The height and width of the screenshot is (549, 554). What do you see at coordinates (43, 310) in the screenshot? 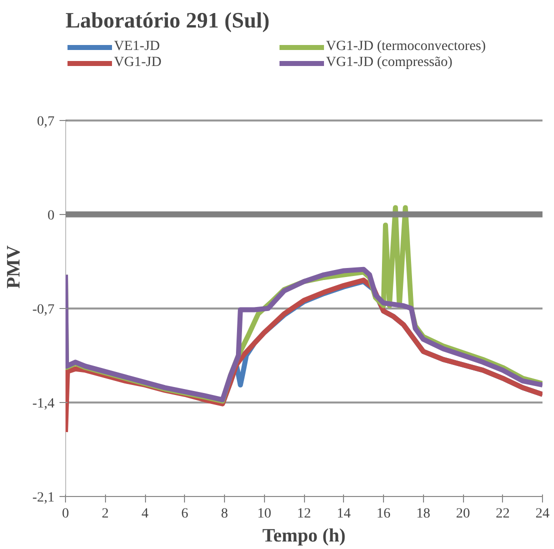
I see `y-tick-label: -0,7` at bounding box center [43, 310].